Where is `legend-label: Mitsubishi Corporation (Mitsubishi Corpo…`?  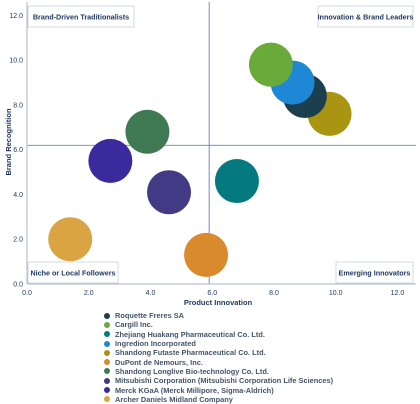 legend-label: Mitsubishi Corporation (Mitsubishi Corpo… is located at coordinates (224, 381).